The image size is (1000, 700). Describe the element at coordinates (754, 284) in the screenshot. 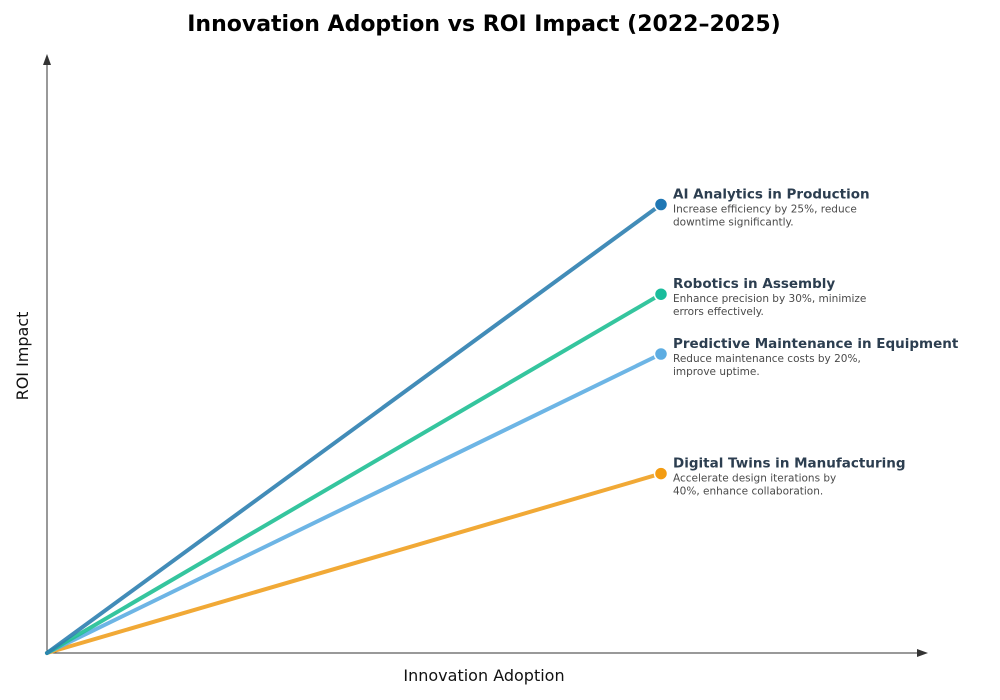

I see `series-name-label-1: Robotics in Assembly` at that location.